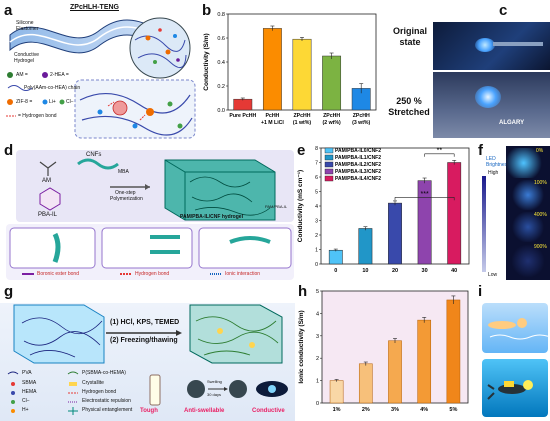 This screenshot has width=550, height=421. Describe the element at coordinates (26, 401) in the screenshot. I see `g-legend-cl: Cl−` at that location.